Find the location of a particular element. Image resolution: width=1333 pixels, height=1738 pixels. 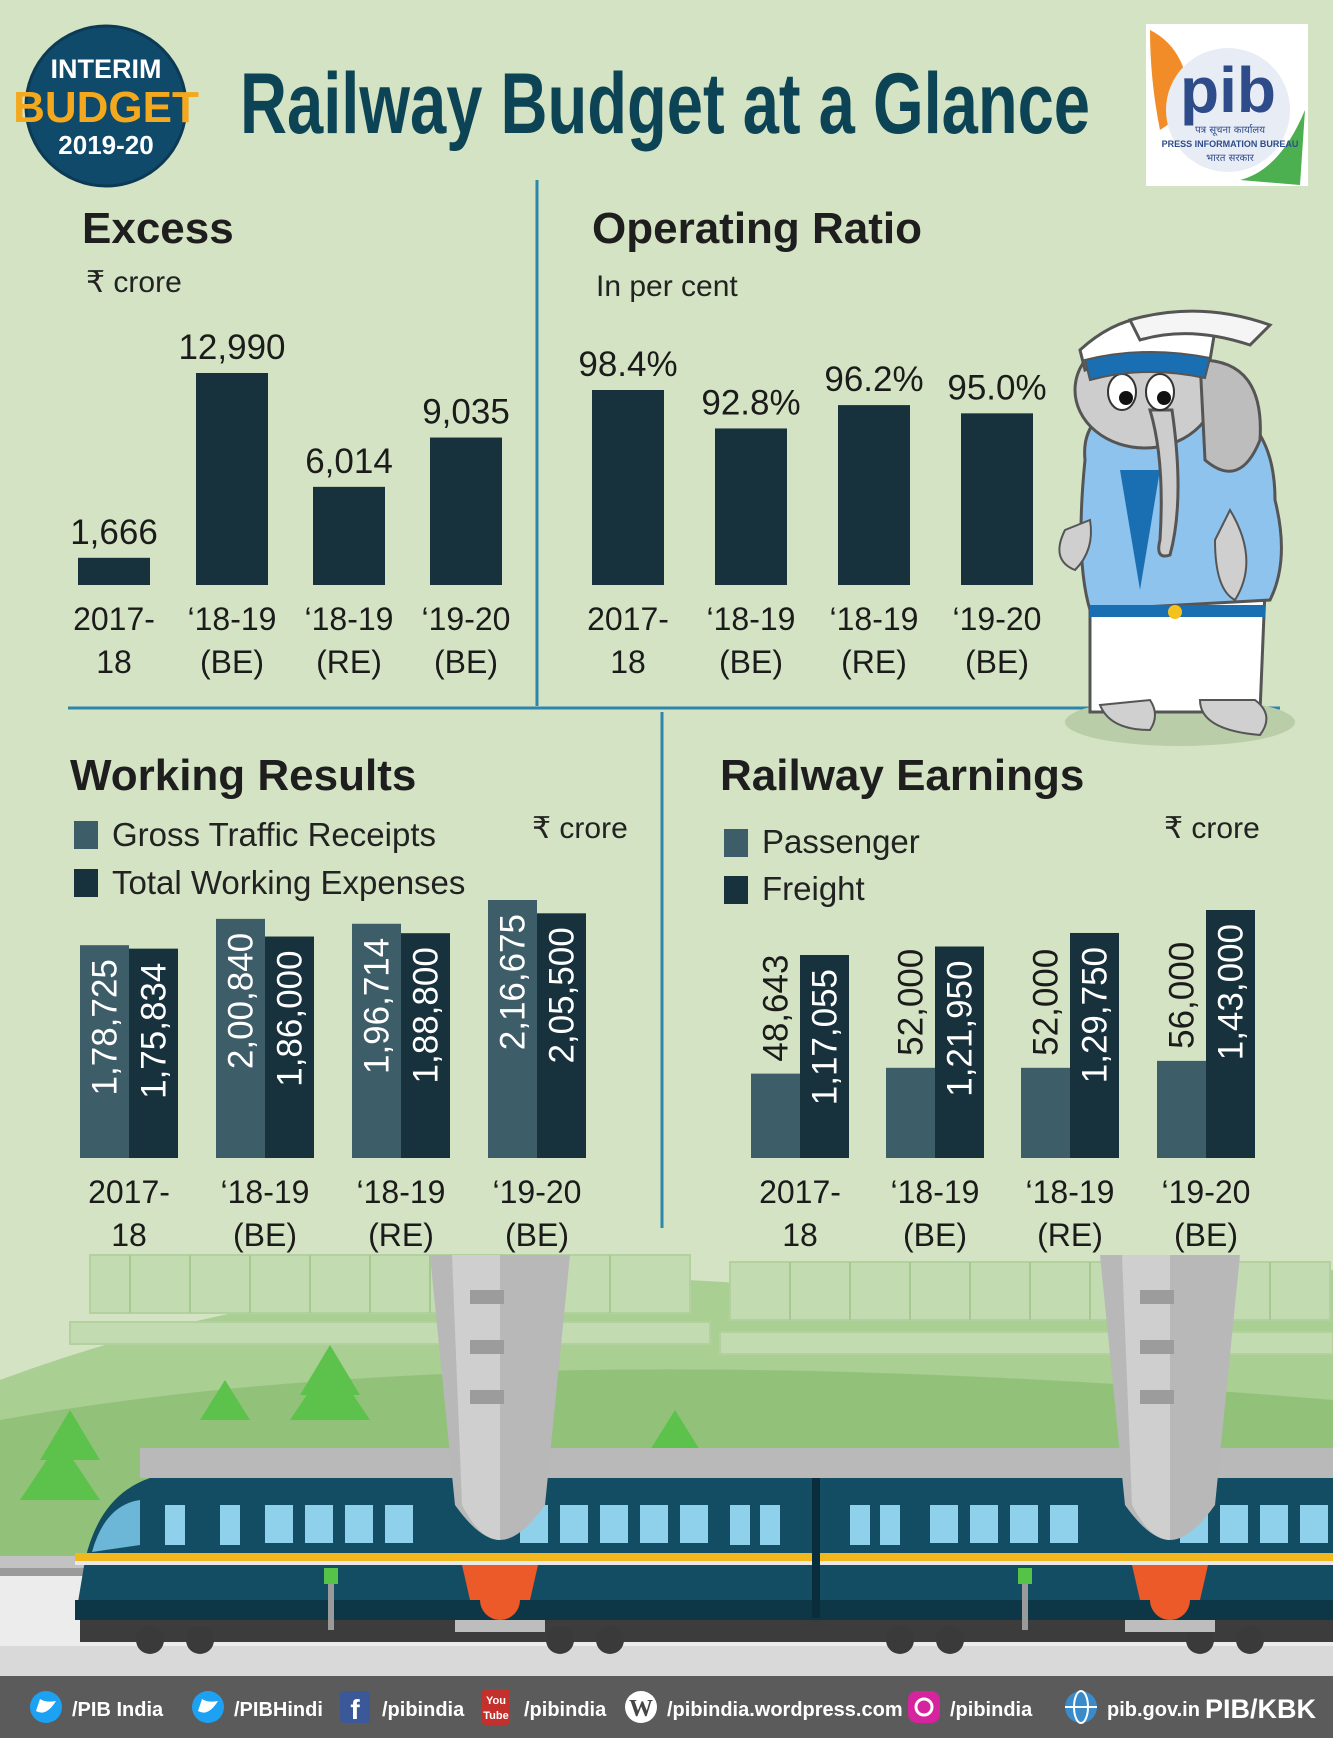

working-results-tick-label: (BE) is located at coordinates (537, 1235).